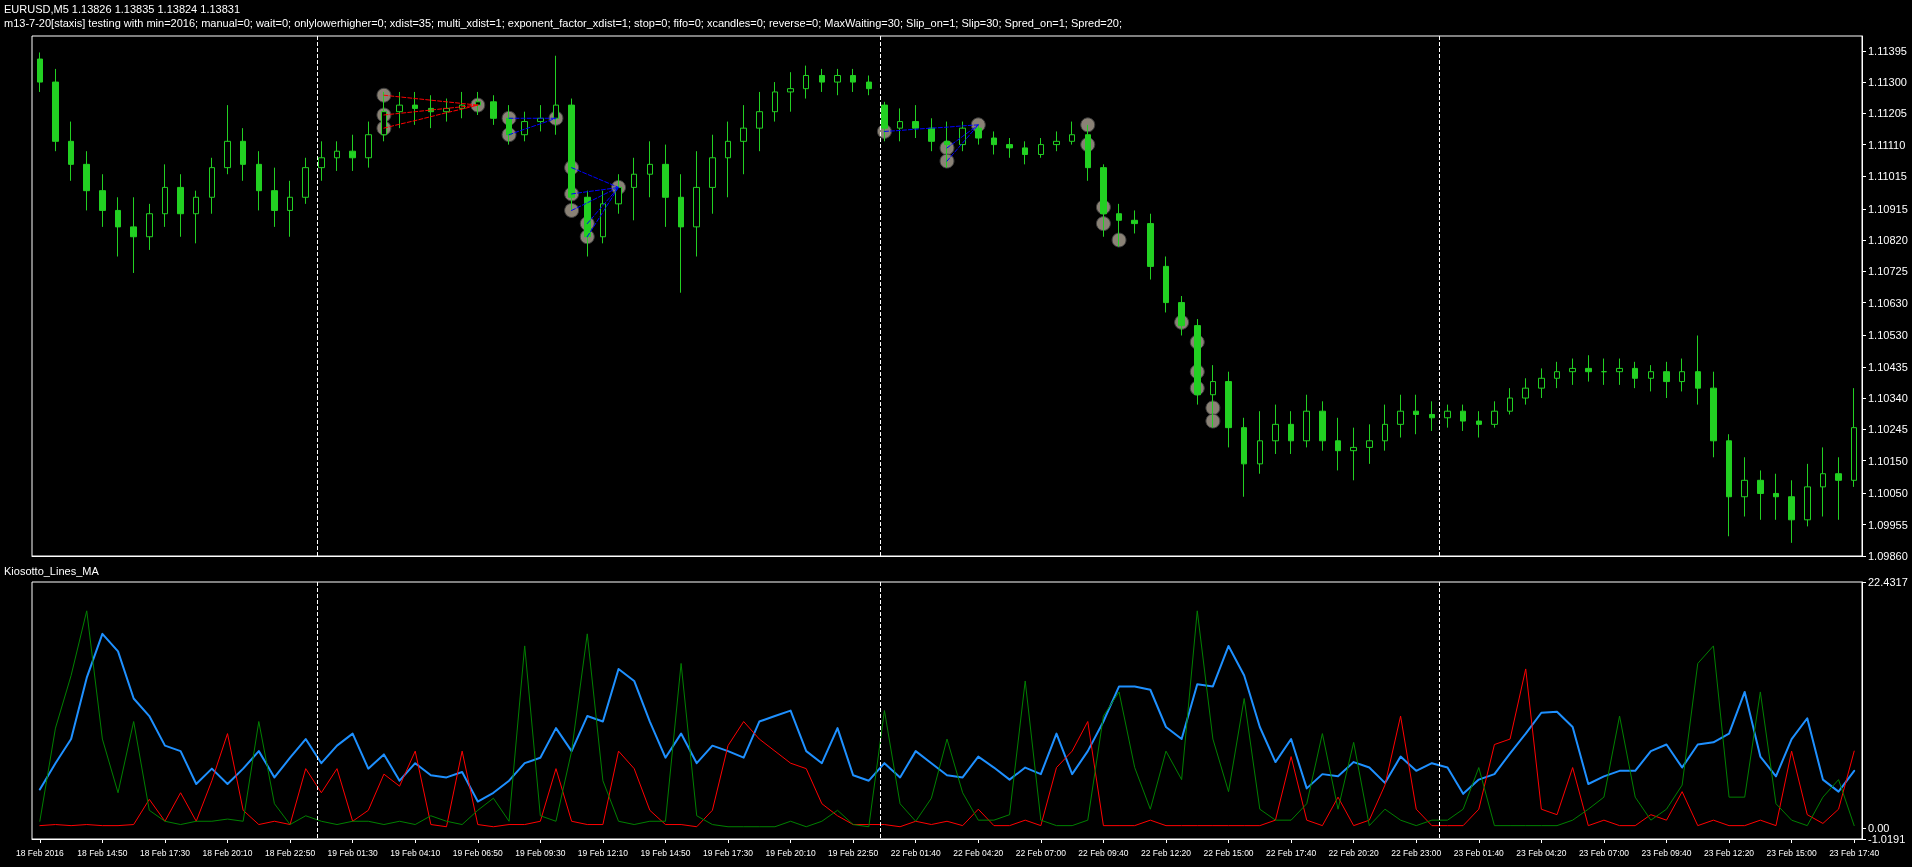 This screenshot has height=867, width=1912. Describe the element at coordinates (853, 852) in the screenshot. I see `x-tick-label: 19 Feb 22:50` at that location.